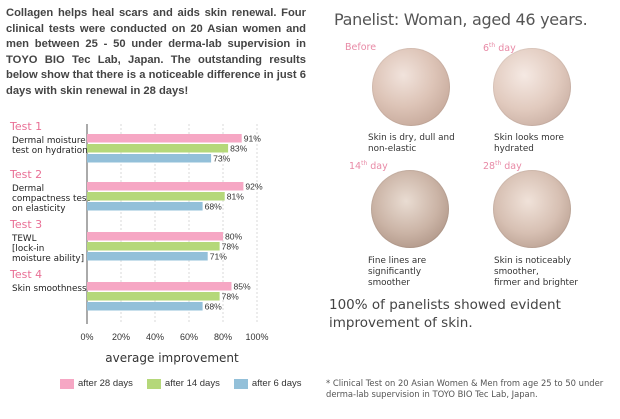 The height and width of the screenshot is (419, 620). What do you see at coordinates (219, 257) in the screenshot?
I see `data-label: 71%` at bounding box center [219, 257].